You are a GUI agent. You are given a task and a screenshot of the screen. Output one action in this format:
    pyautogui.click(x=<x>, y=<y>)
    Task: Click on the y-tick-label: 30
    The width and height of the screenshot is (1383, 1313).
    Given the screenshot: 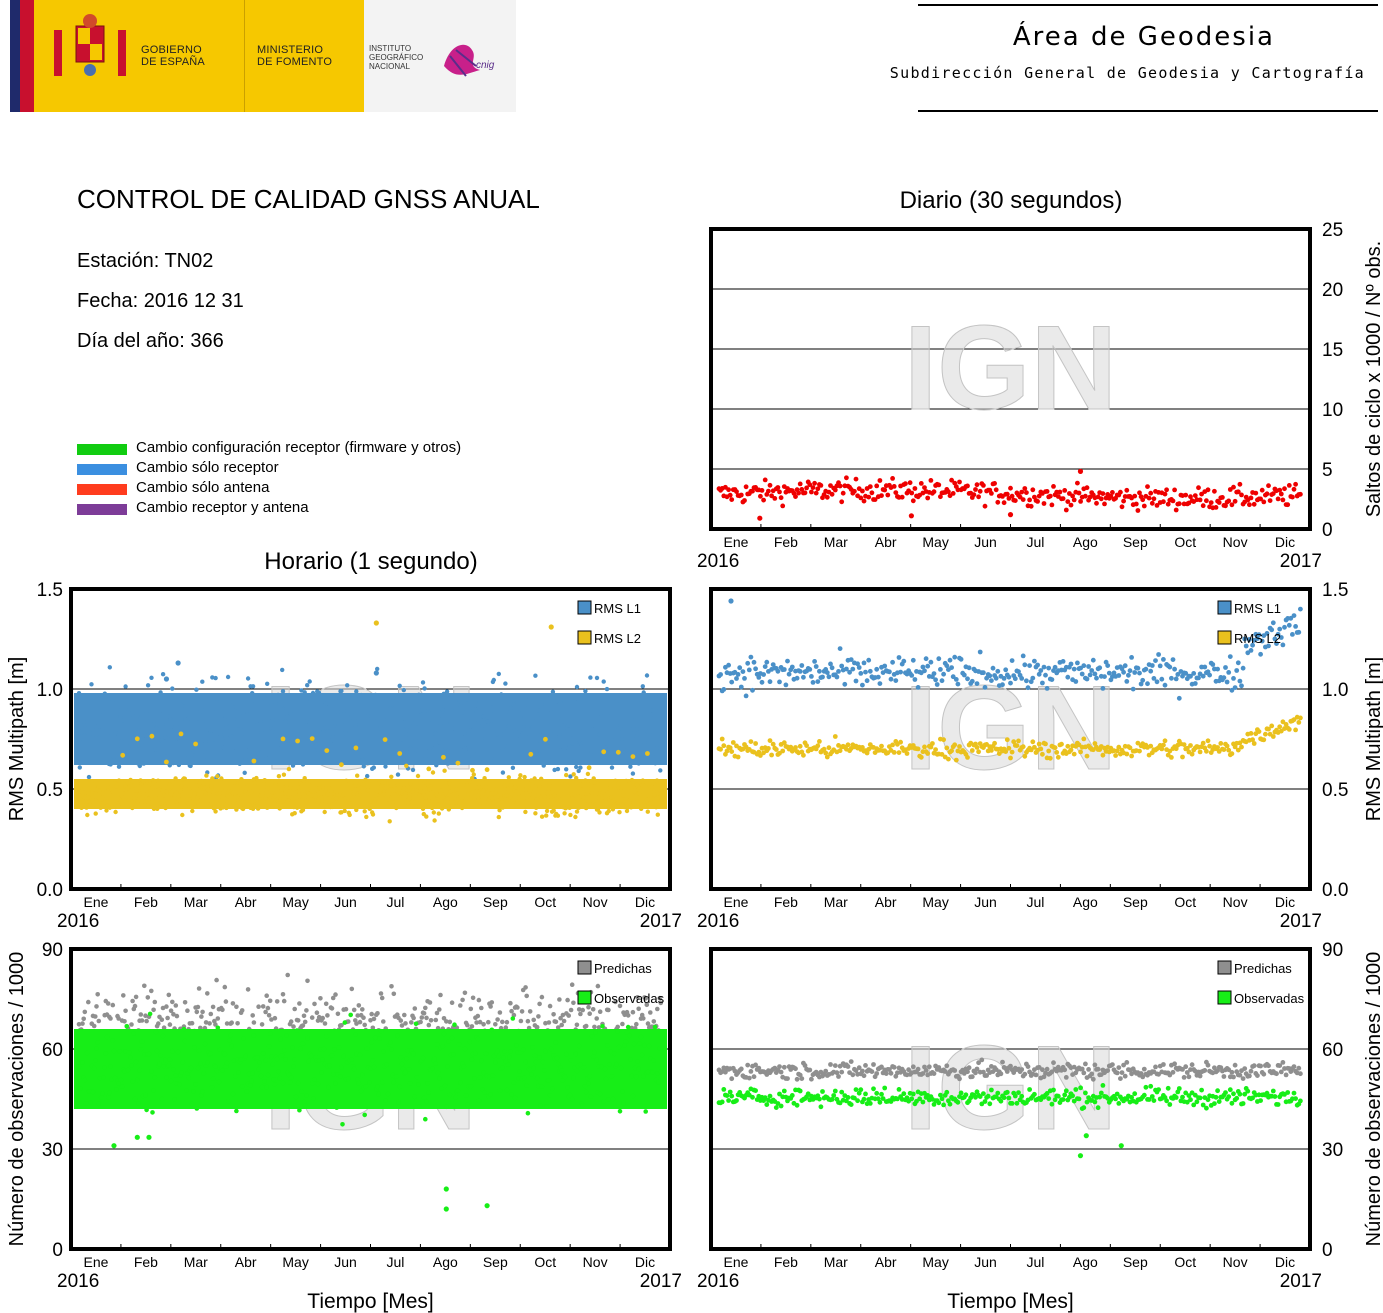 What is the action you would take?
    pyautogui.click(x=1332, y=1150)
    